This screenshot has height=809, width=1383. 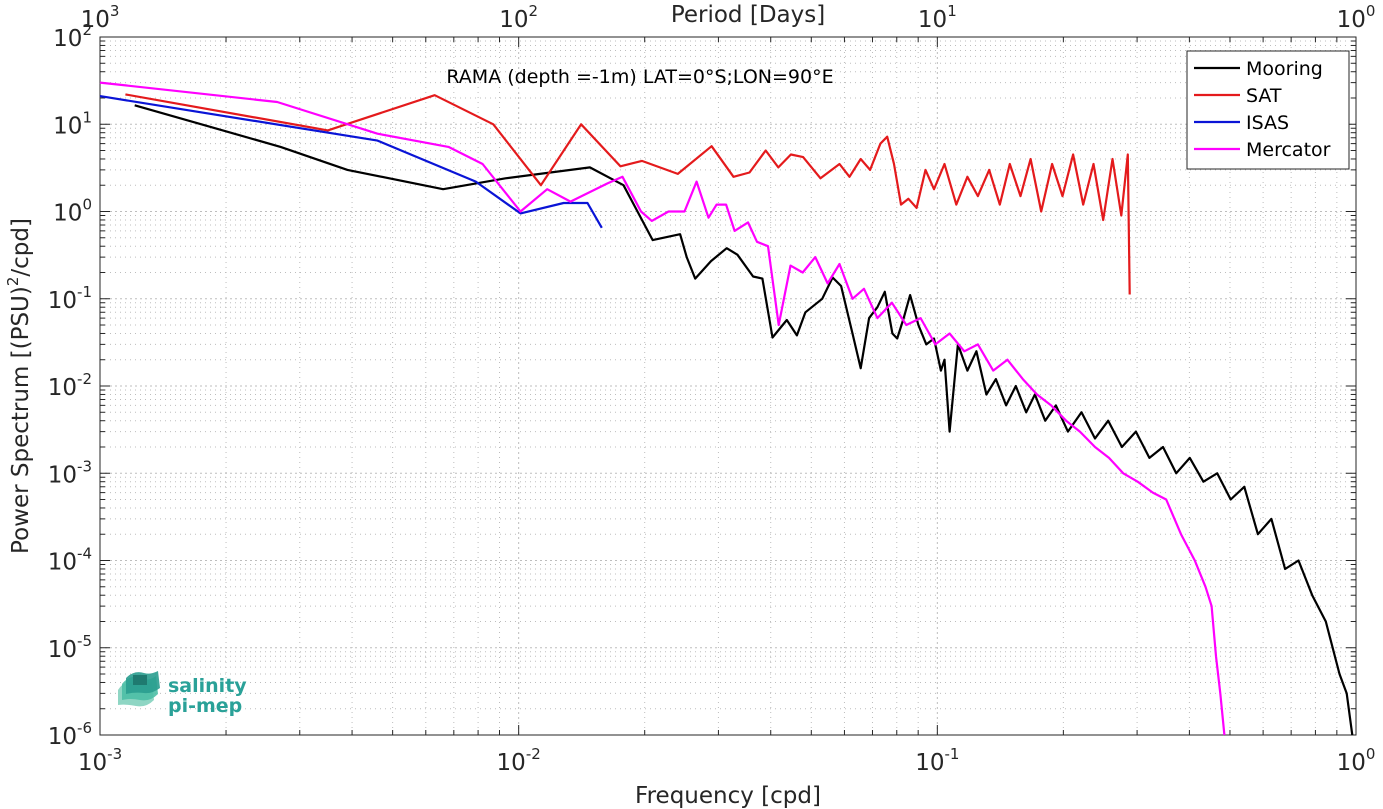 I want to click on y-axis-label-tail: /cpd], so click(x=21, y=247).